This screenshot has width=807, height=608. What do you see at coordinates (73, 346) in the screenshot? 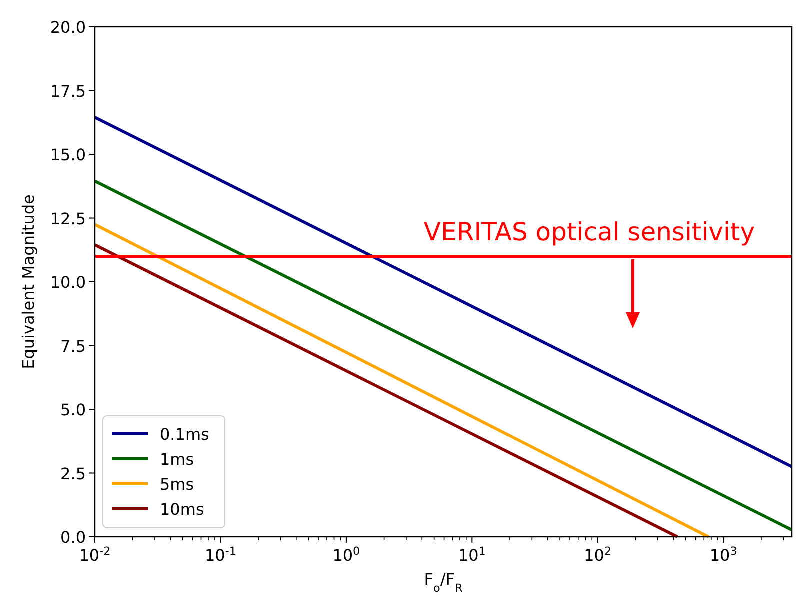
I see `y-tick-label: 7.5` at bounding box center [73, 346].